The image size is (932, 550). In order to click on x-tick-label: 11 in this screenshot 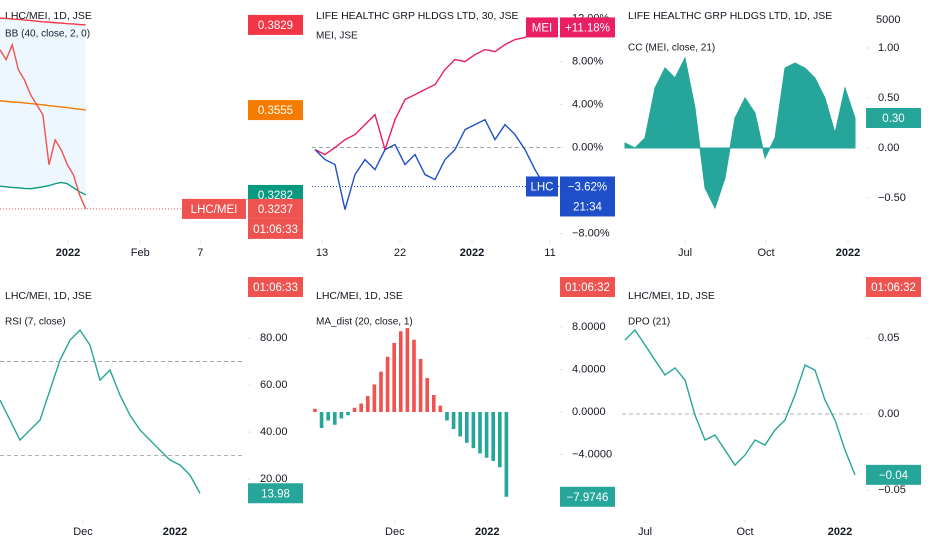, I will do `click(549, 253)`.